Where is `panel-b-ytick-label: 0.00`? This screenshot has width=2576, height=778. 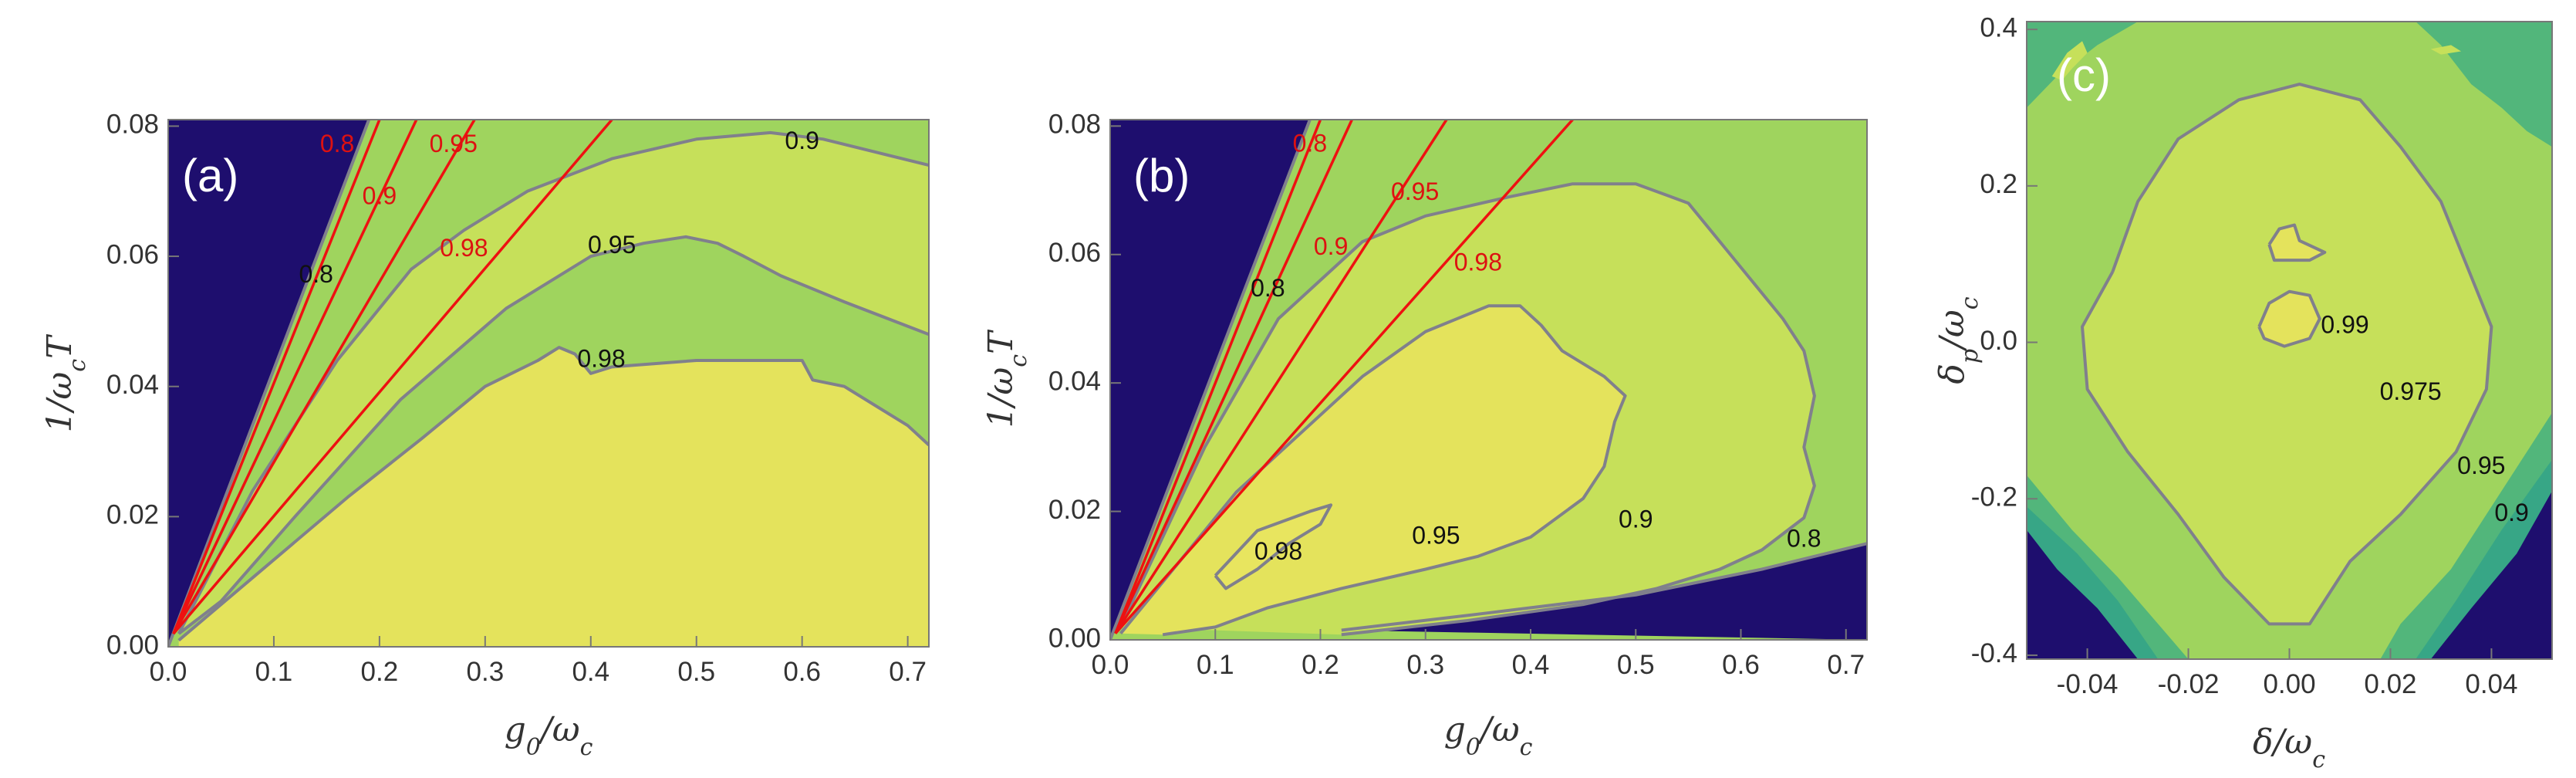 panel-b-ytick-label: 0.00 is located at coordinates (1074, 638).